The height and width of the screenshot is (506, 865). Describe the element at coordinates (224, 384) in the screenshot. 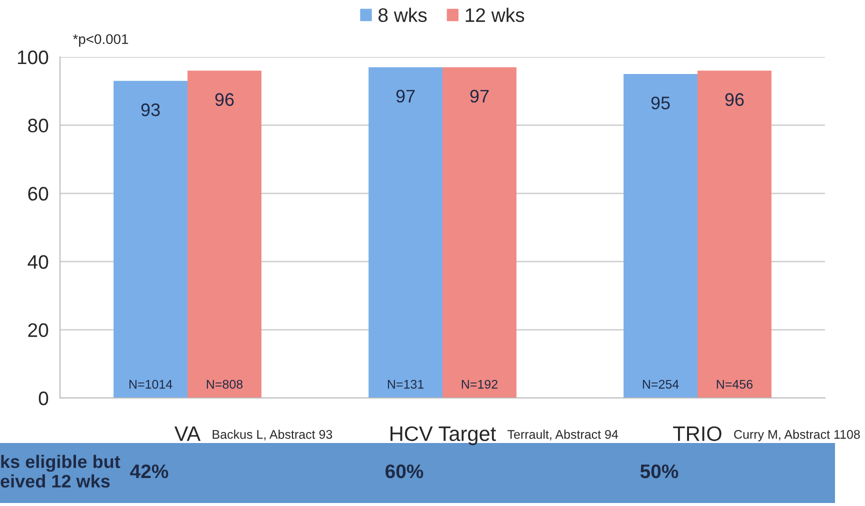

I see `annotation: N=808` at that location.